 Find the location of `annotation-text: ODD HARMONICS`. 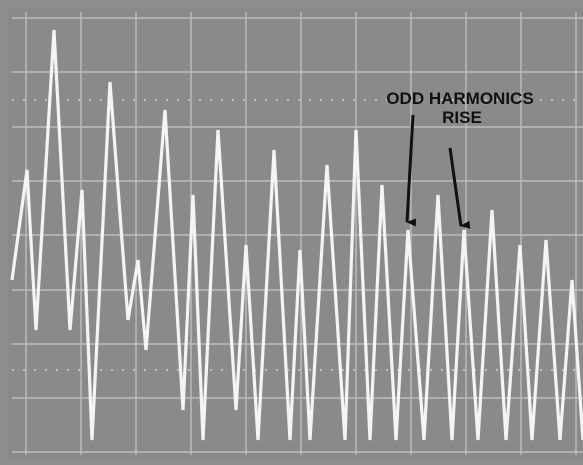

annotation-text: ODD HARMONICS is located at coordinates (459, 98).